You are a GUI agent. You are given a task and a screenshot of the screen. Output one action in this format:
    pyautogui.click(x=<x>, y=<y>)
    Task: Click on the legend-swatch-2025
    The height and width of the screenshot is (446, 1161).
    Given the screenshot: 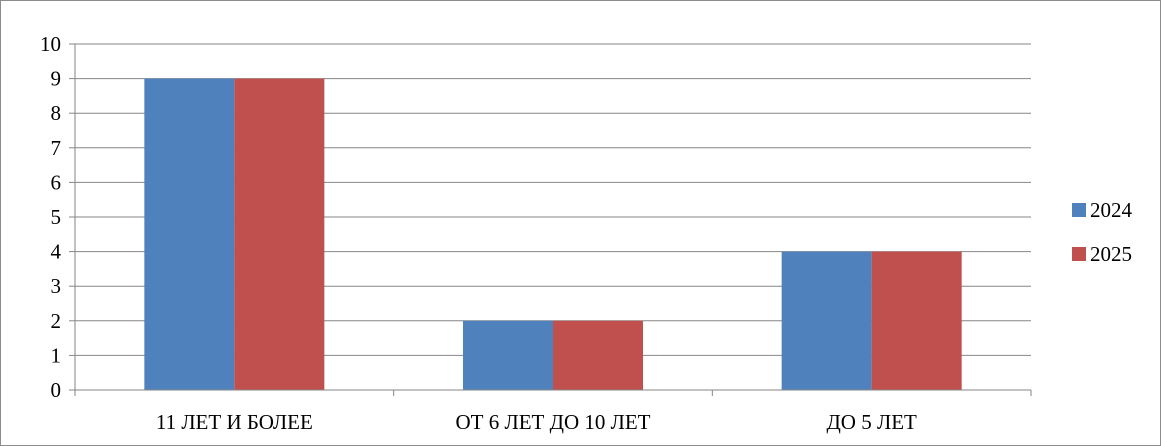 What is the action you would take?
    pyautogui.click(x=1079, y=254)
    